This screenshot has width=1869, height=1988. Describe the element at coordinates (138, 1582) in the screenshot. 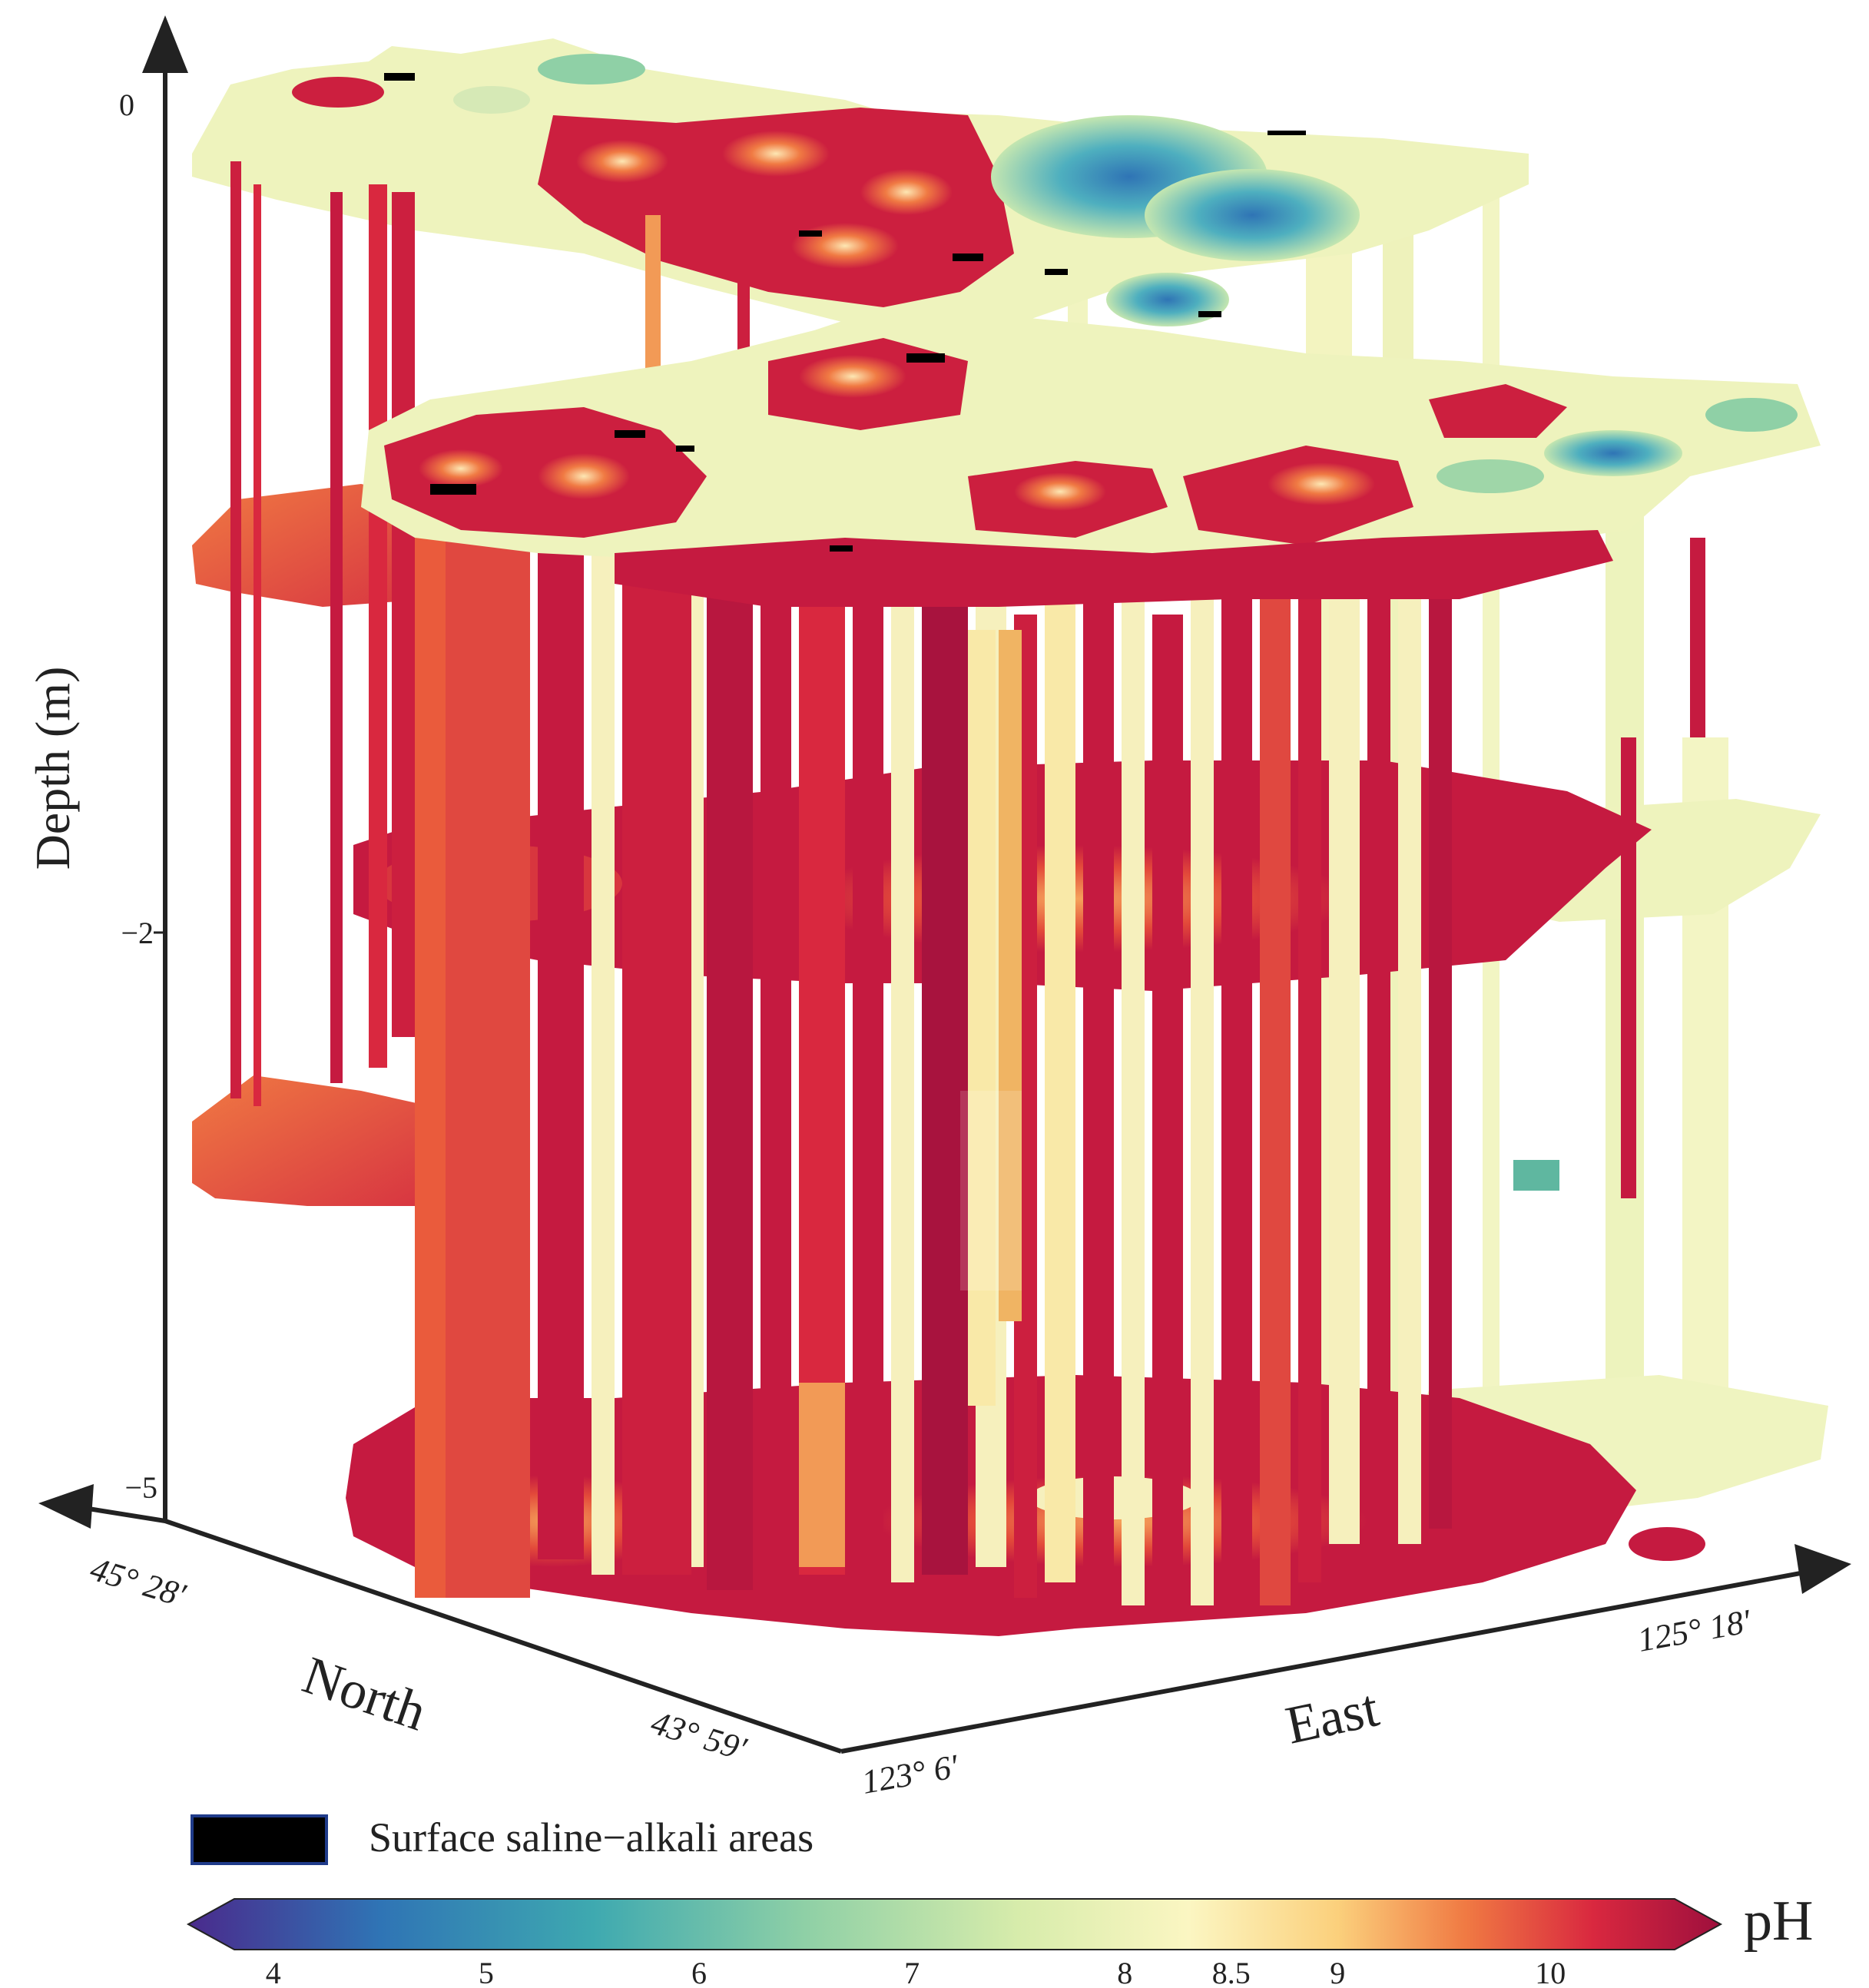

I see `north-tick-label: 45° 28′` at that location.